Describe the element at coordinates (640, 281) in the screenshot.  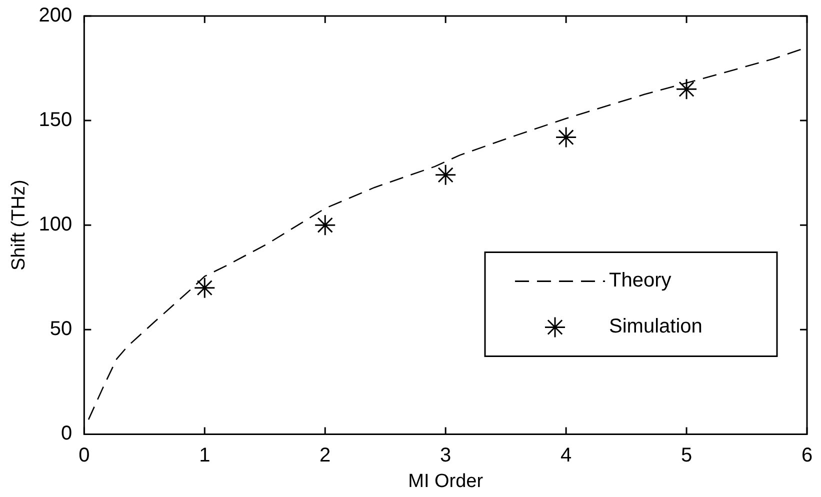
I see `legend-label: Theory` at that location.